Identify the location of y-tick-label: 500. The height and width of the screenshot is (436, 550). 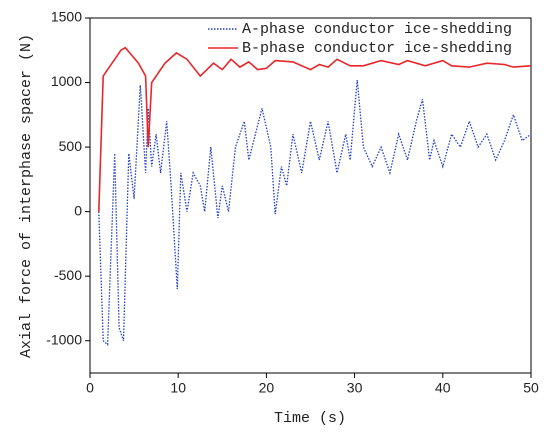
(71, 146).